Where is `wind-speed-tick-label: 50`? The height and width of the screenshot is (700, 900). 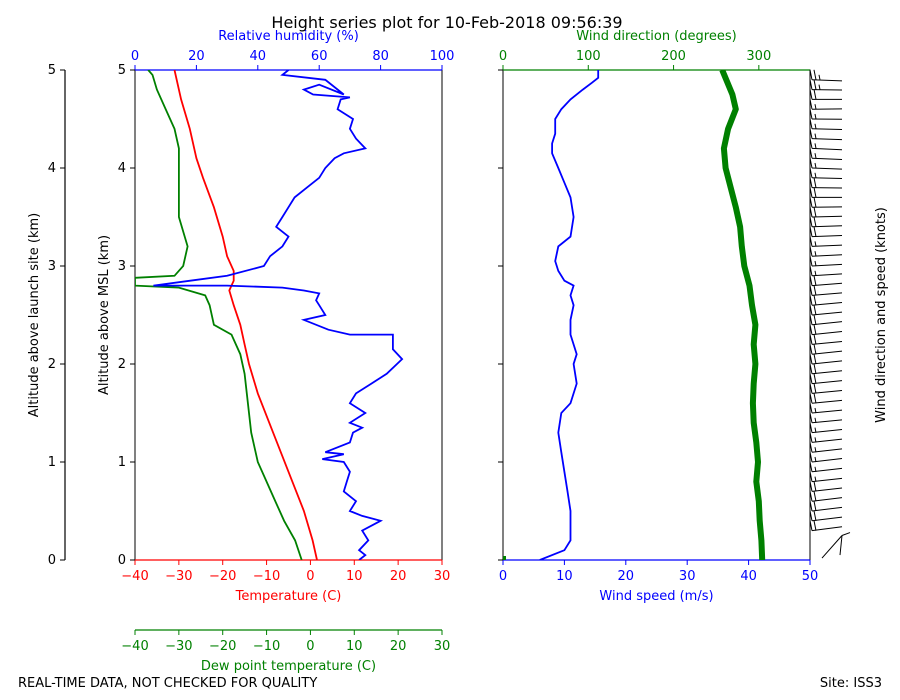 wind-speed-tick-label: 50 is located at coordinates (810, 576).